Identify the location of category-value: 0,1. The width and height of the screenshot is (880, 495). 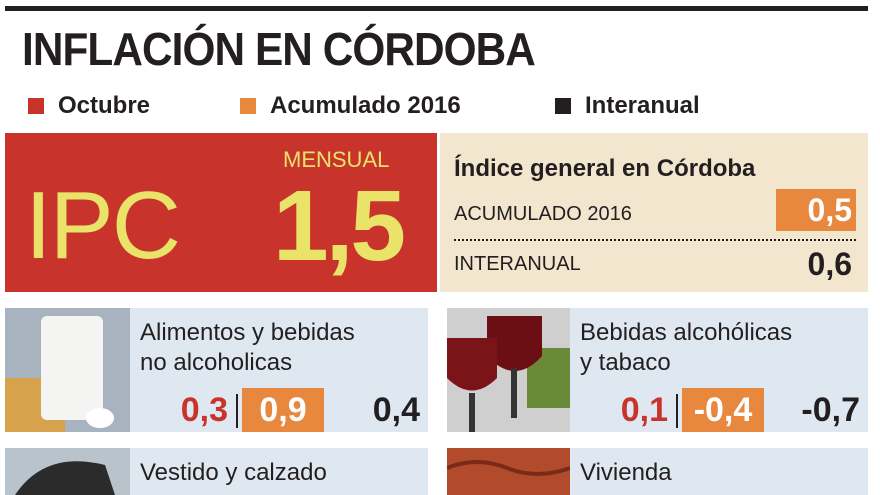
(644, 410).